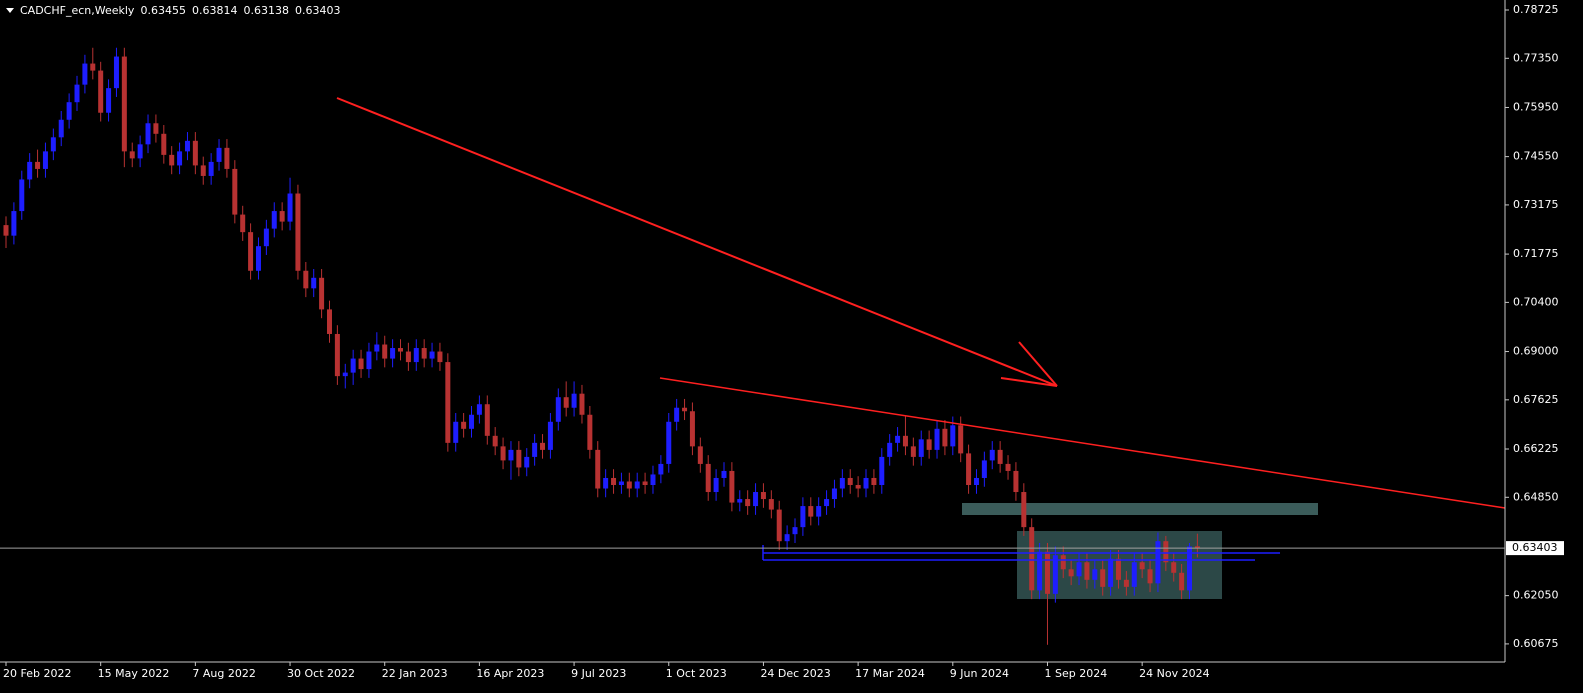  Describe the element at coordinates (163, 10) in the screenshot. I see `open: 0.63455` at that location.